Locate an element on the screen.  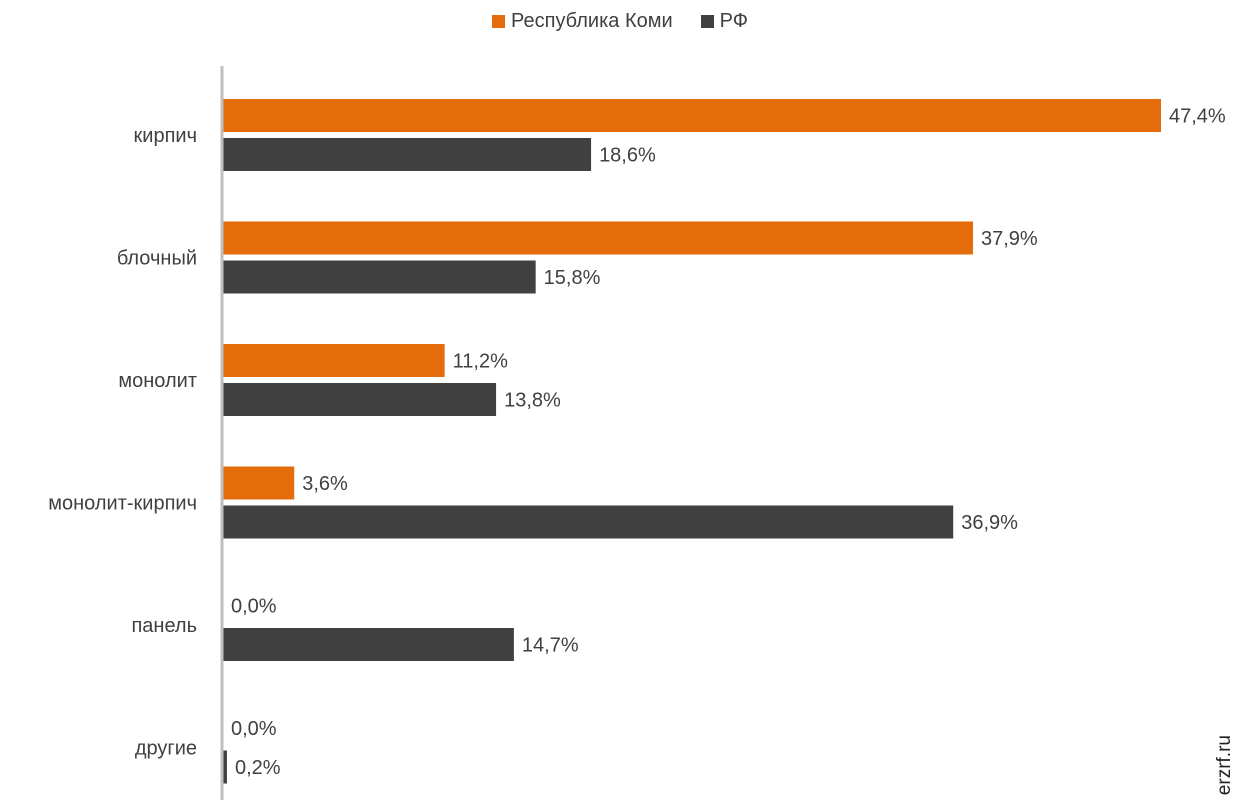
data-label: 11,2% is located at coordinates (480, 362).